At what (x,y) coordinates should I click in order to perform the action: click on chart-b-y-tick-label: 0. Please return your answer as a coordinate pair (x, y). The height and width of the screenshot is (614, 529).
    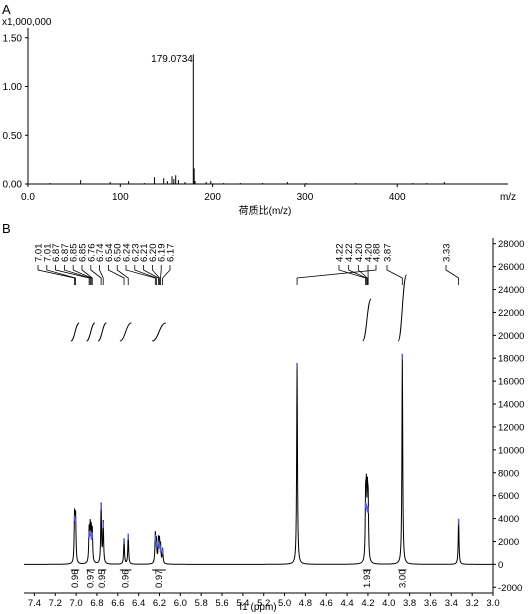
    Looking at the image, I should click on (500, 565).